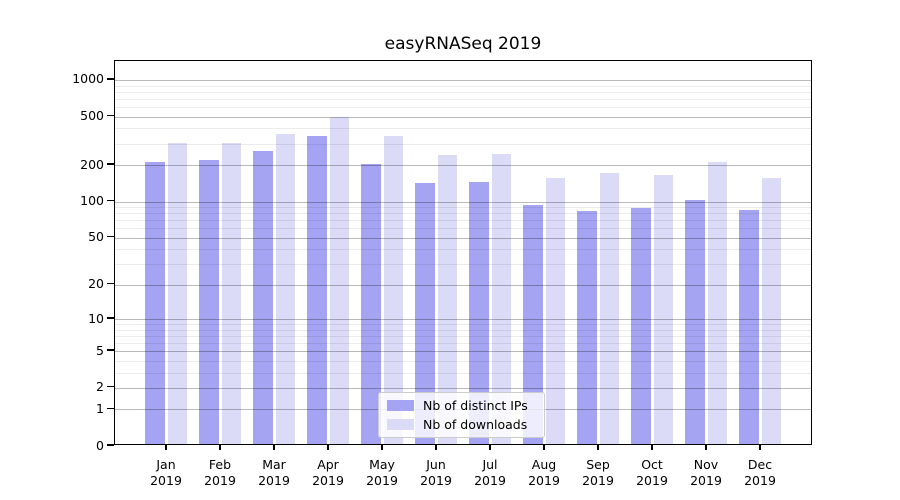 Image resolution: width=900 pixels, height=500 pixels. Describe the element at coordinates (609, 308) in the screenshot. I see `bar-downloads-sep` at that location.